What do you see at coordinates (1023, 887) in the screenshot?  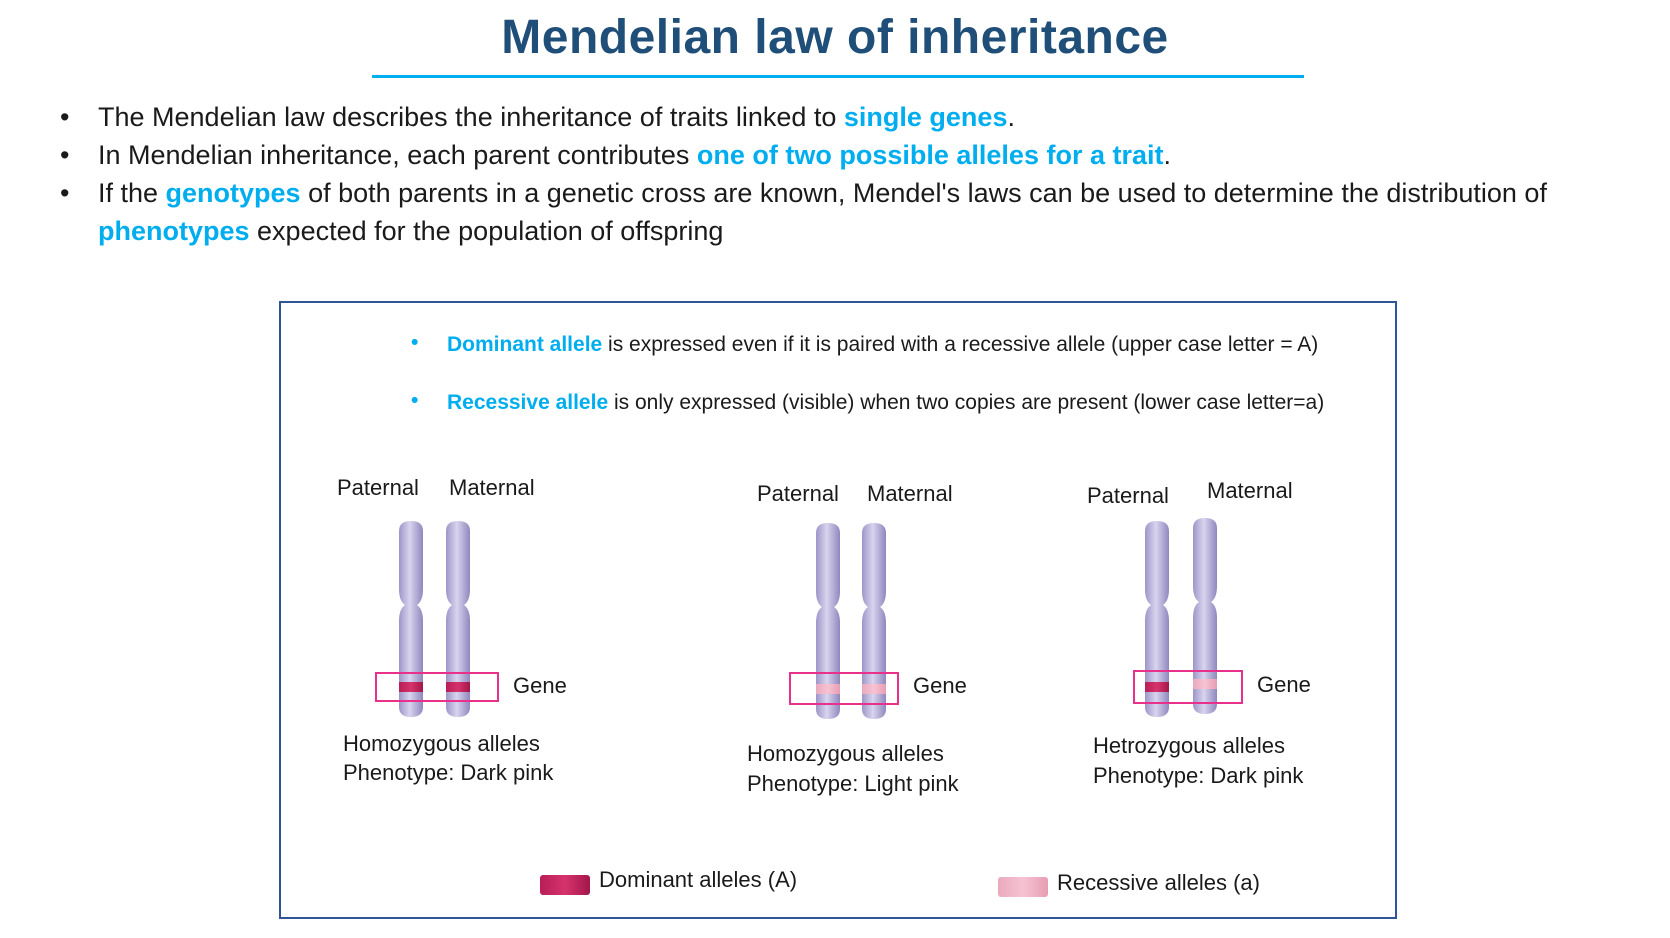 I see `recessive-swatch` at bounding box center [1023, 887].